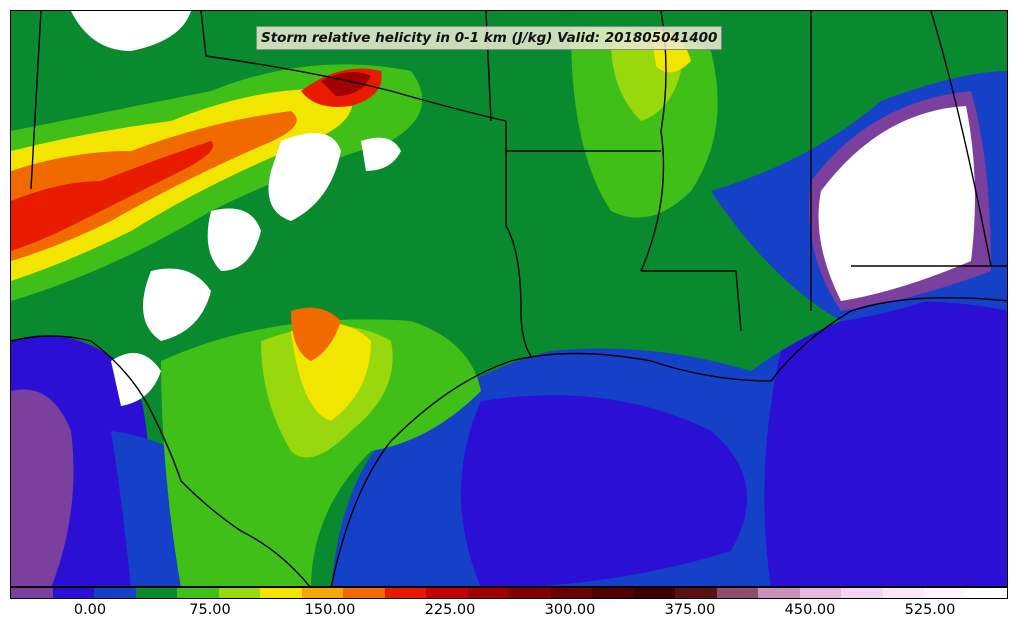 Image resolution: width=1018 pixels, height=633 pixels. What do you see at coordinates (644, 123) in the screenshot?
I see `valley-green` at bounding box center [644, 123].